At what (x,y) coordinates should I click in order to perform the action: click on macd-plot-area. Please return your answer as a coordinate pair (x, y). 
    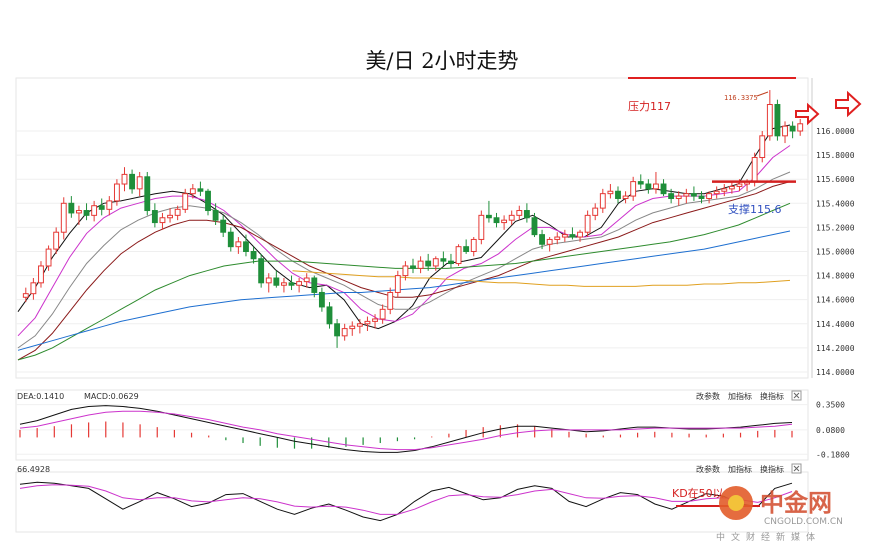
    Looking at the image, I should click on (412, 425).